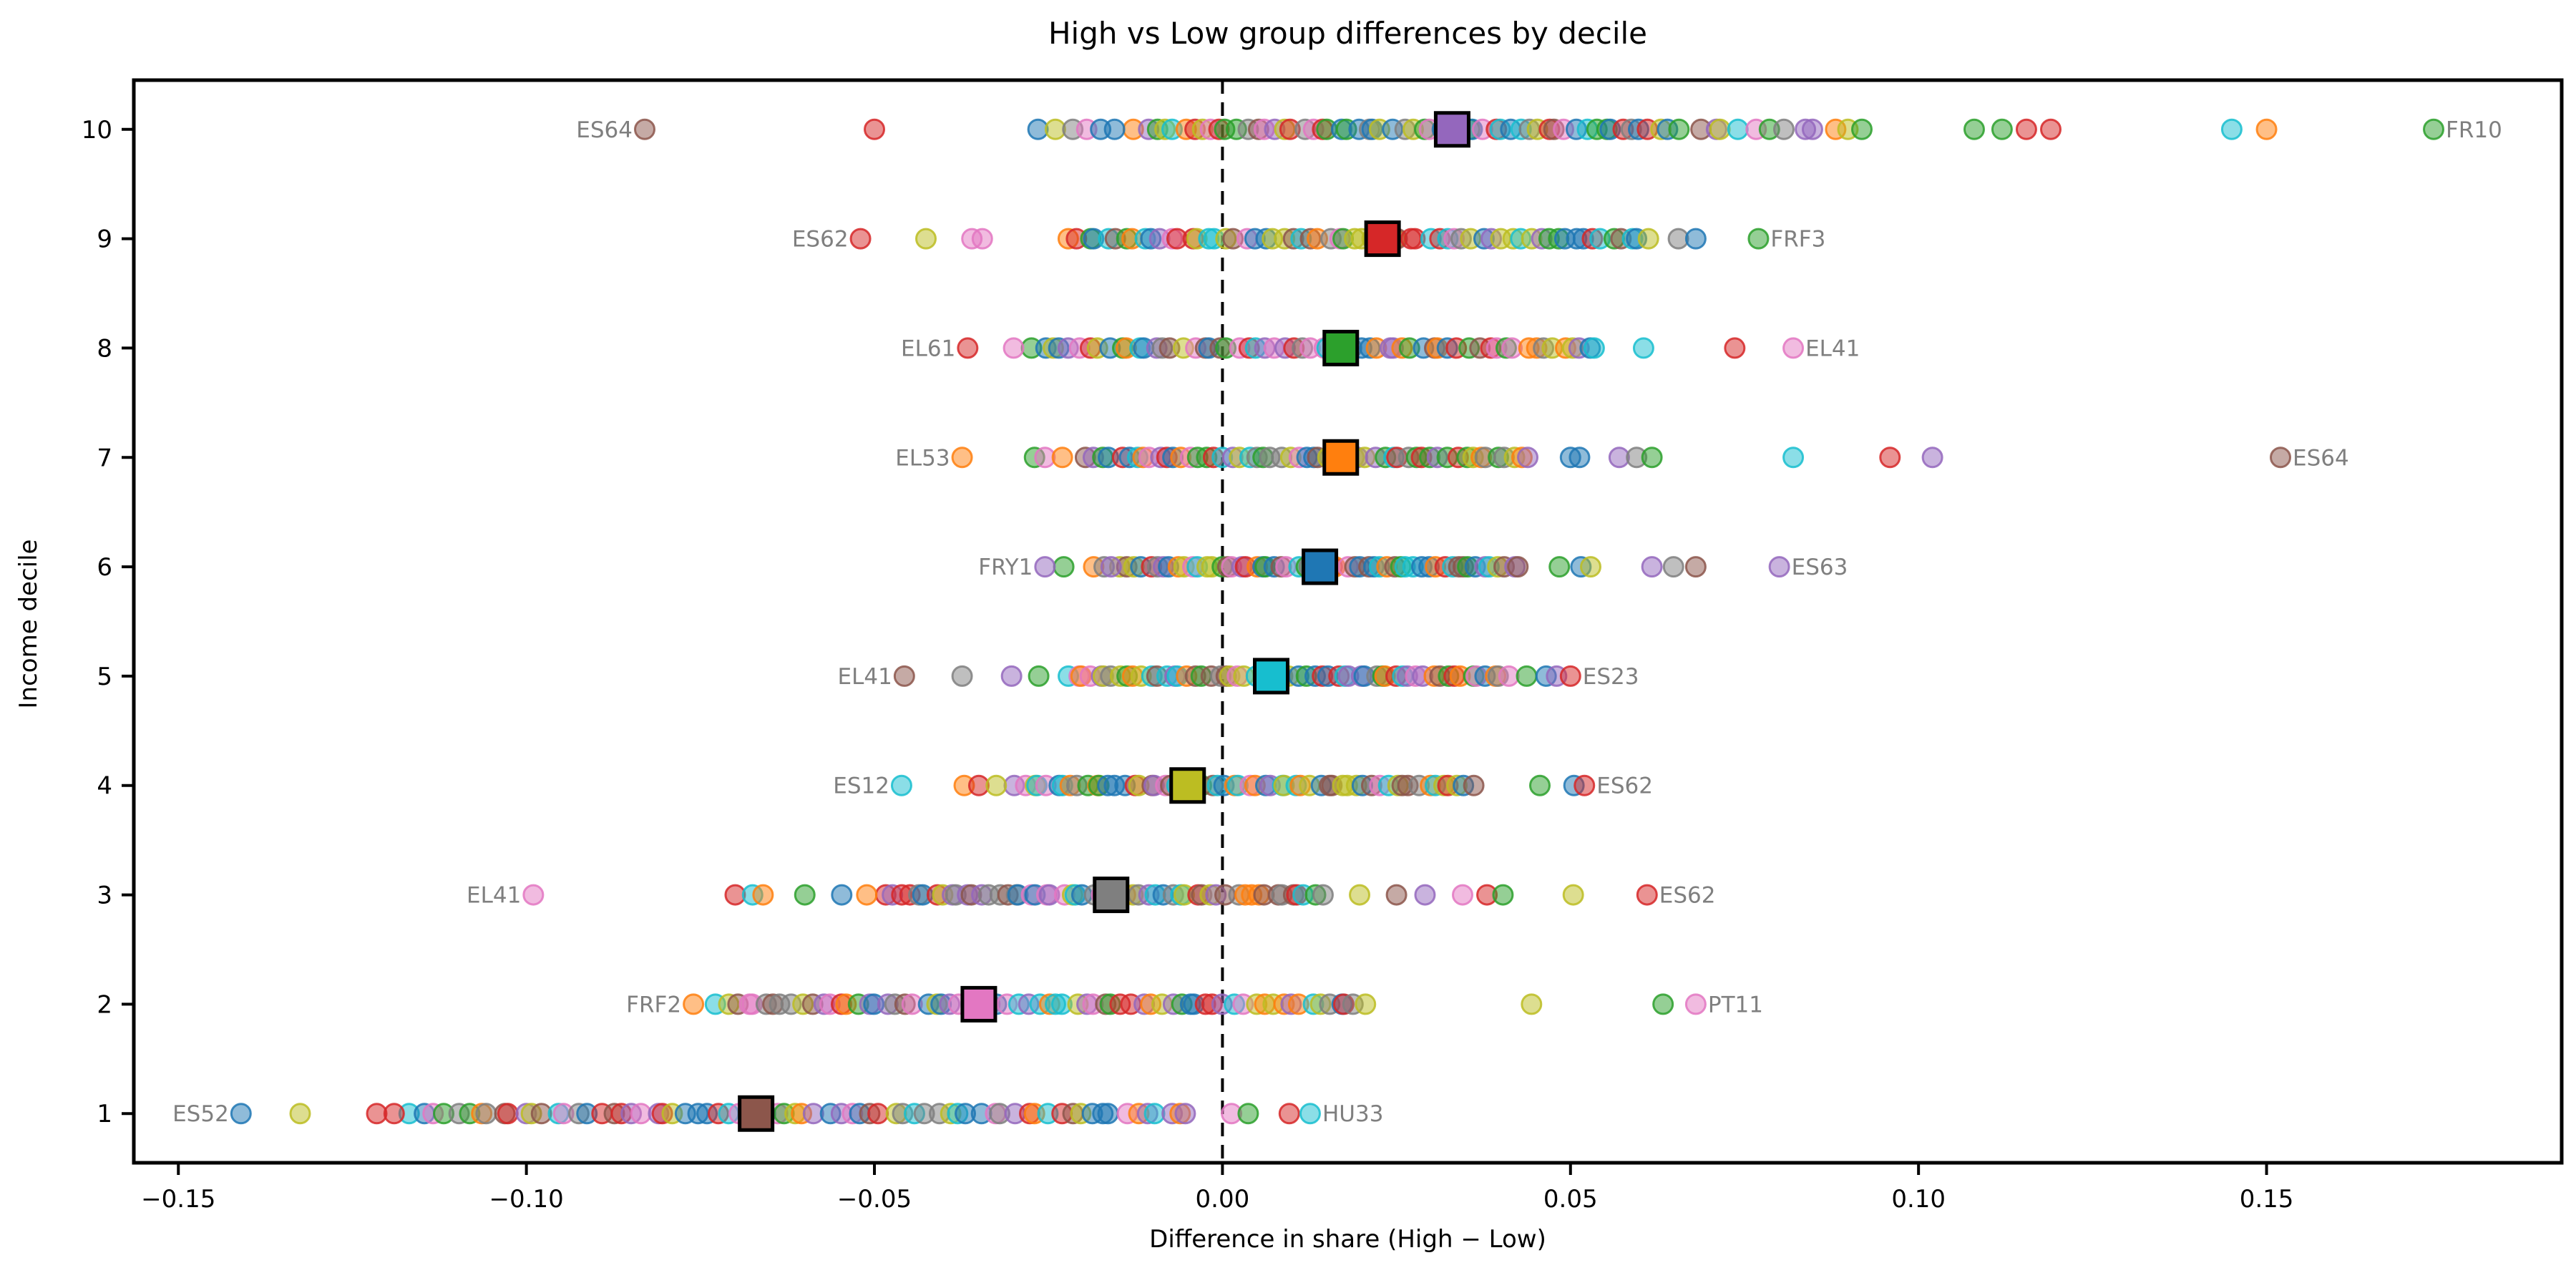 This screenshot has height=1288, width=2576. I want to click on x-tick-label: −0.15, so click(178, 1199).